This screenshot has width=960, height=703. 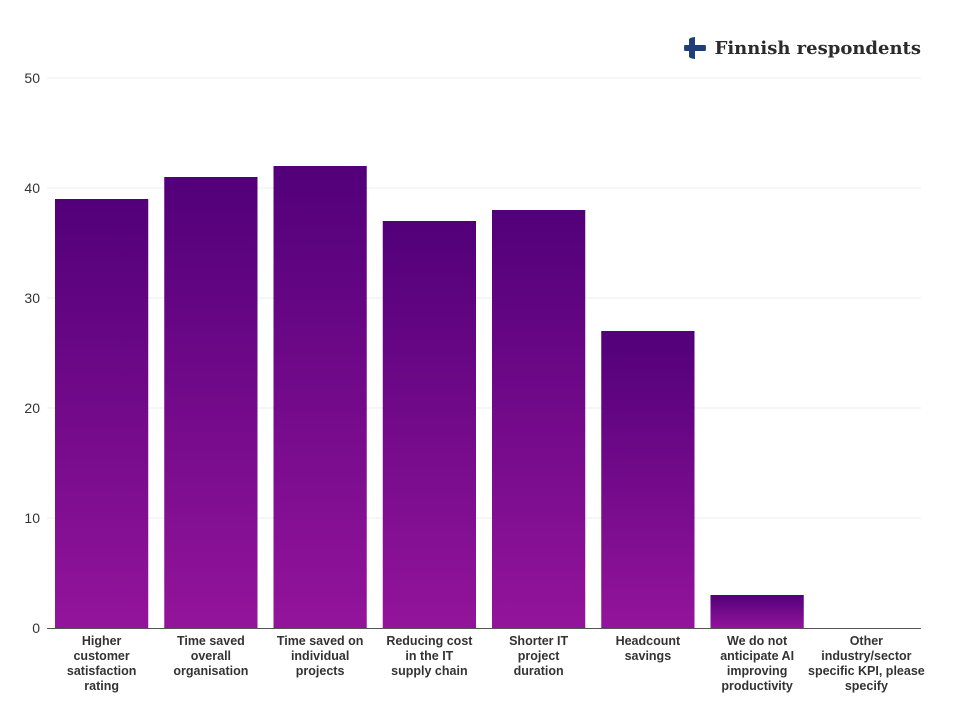 I want to click on x-category-label-line: duration, so click(x=539, y=671).